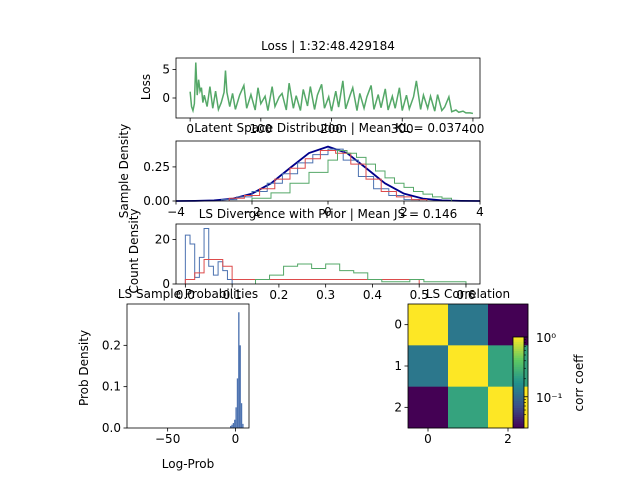 The width and height of the screenshot is (640, 480). What do you see at coordinates (579, 383) in the screenshot?
I see `colorbar-label: corr coeff` at bounding box center [579, 383].